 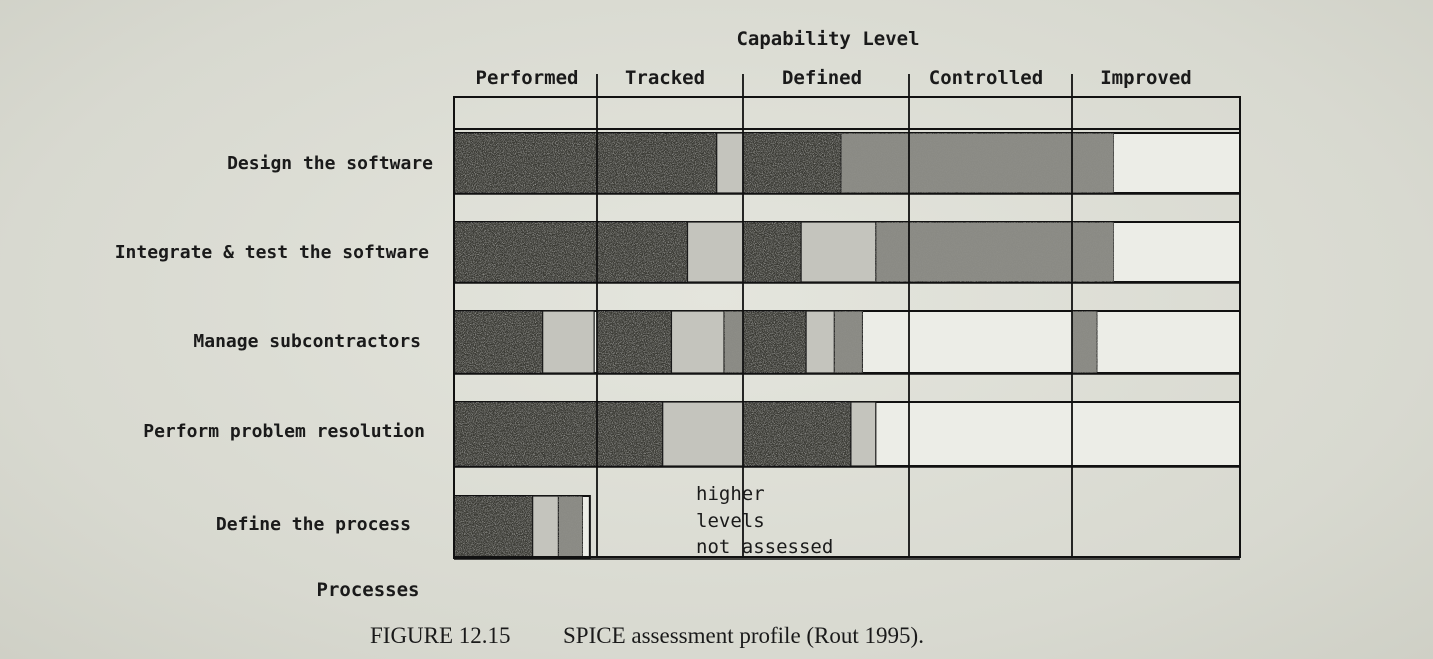 What do you see at coordinates (313, 524) in the screenshot?
I see `process-label: Define the process` at bounding box center [313, 524].